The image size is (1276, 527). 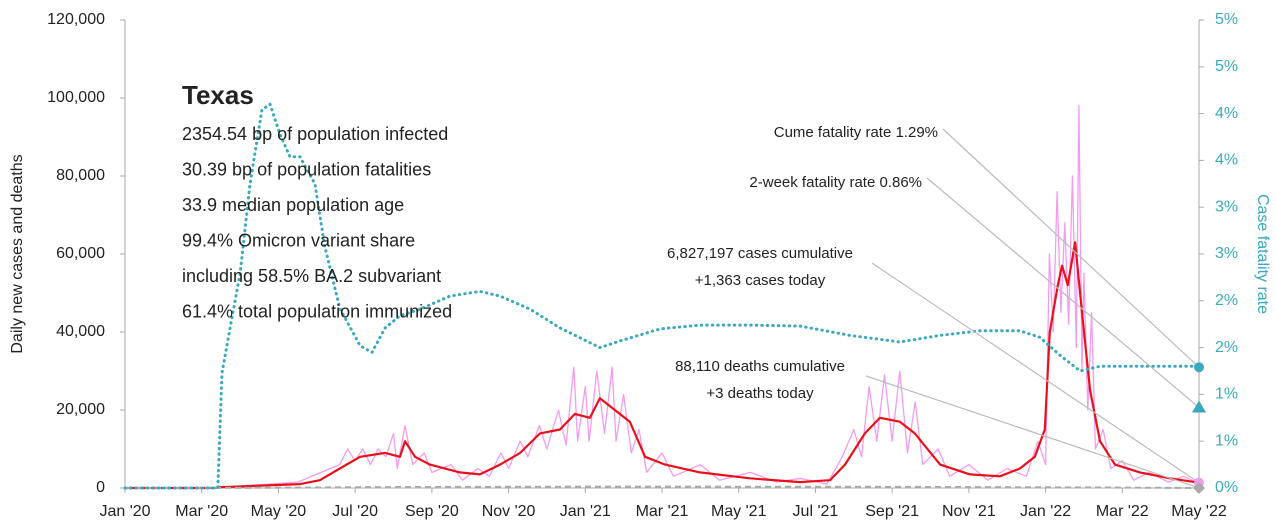 What do you see at coordinates (1045, 511) in the screenshot?
I see `x-tick-label: Jan '22` at bounding box center [1045, 511].